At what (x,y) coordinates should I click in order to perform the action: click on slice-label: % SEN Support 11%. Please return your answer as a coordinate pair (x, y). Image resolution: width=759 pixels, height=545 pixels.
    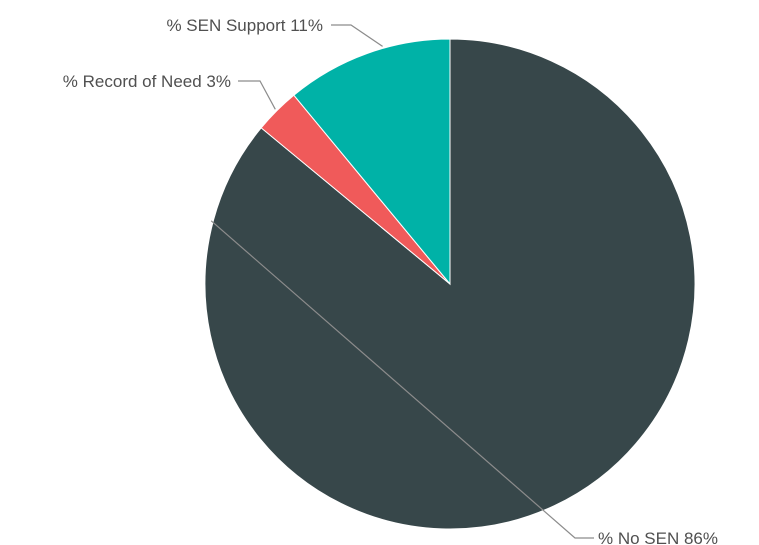
    Looking at the image, I should click on (244, 25).